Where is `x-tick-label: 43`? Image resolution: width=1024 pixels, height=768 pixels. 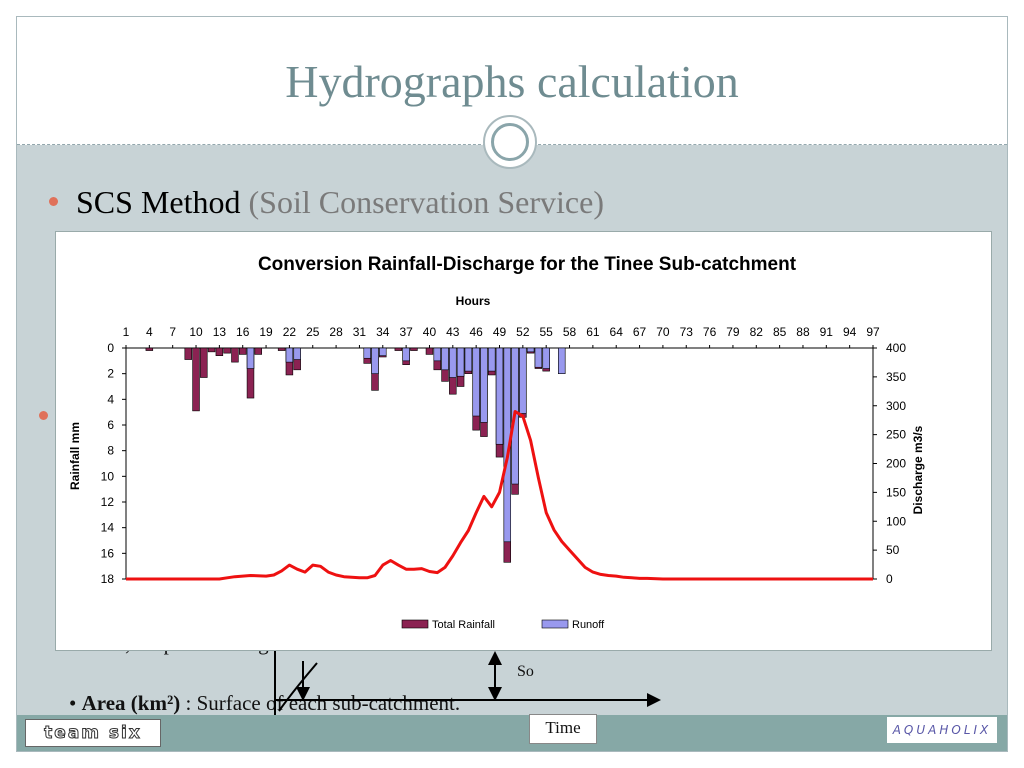
x-tick-label: 43 is located at coordinates (453, 332).